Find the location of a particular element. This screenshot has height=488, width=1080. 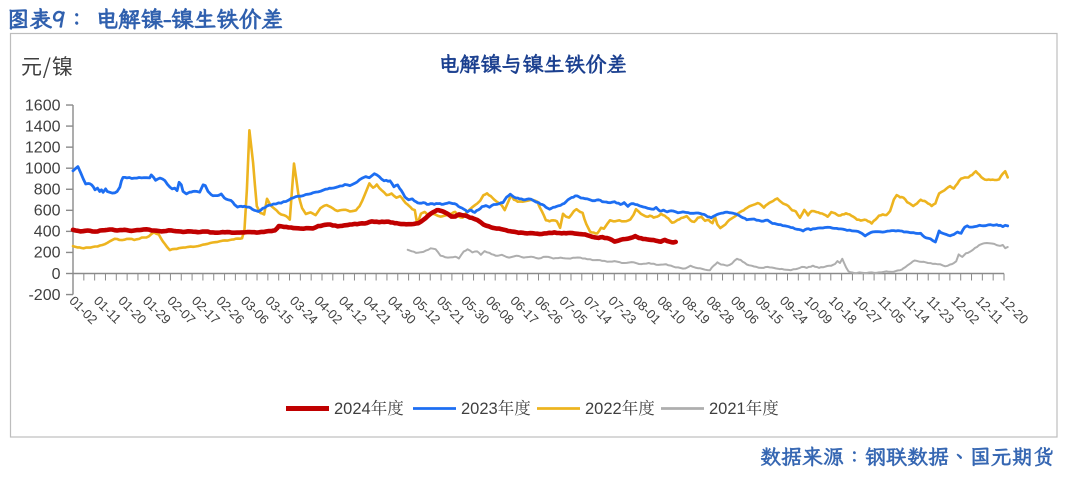

svg-text: 1200 is located at coordinates (43, 147).